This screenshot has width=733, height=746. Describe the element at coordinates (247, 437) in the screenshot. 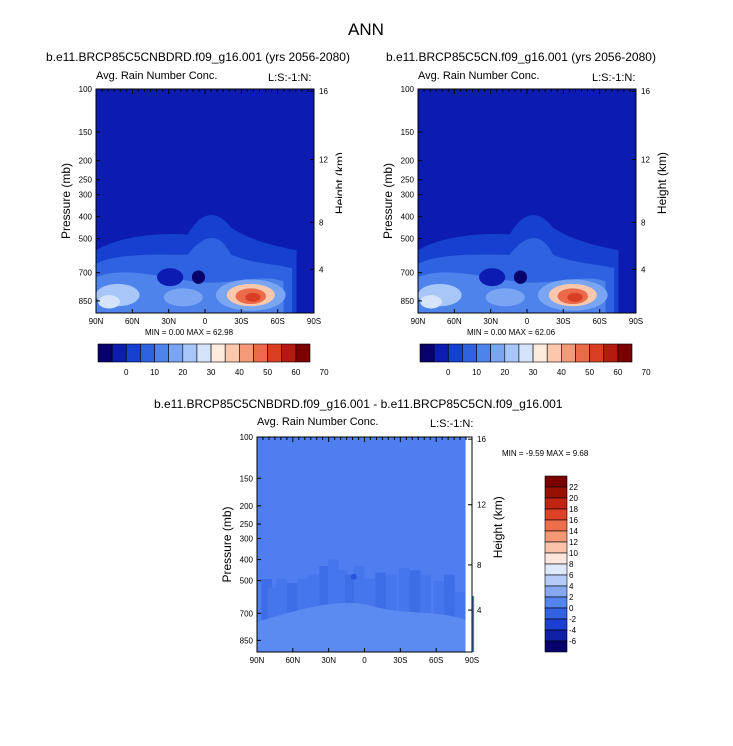

I see `p3-ytick-label: 100` at that location.